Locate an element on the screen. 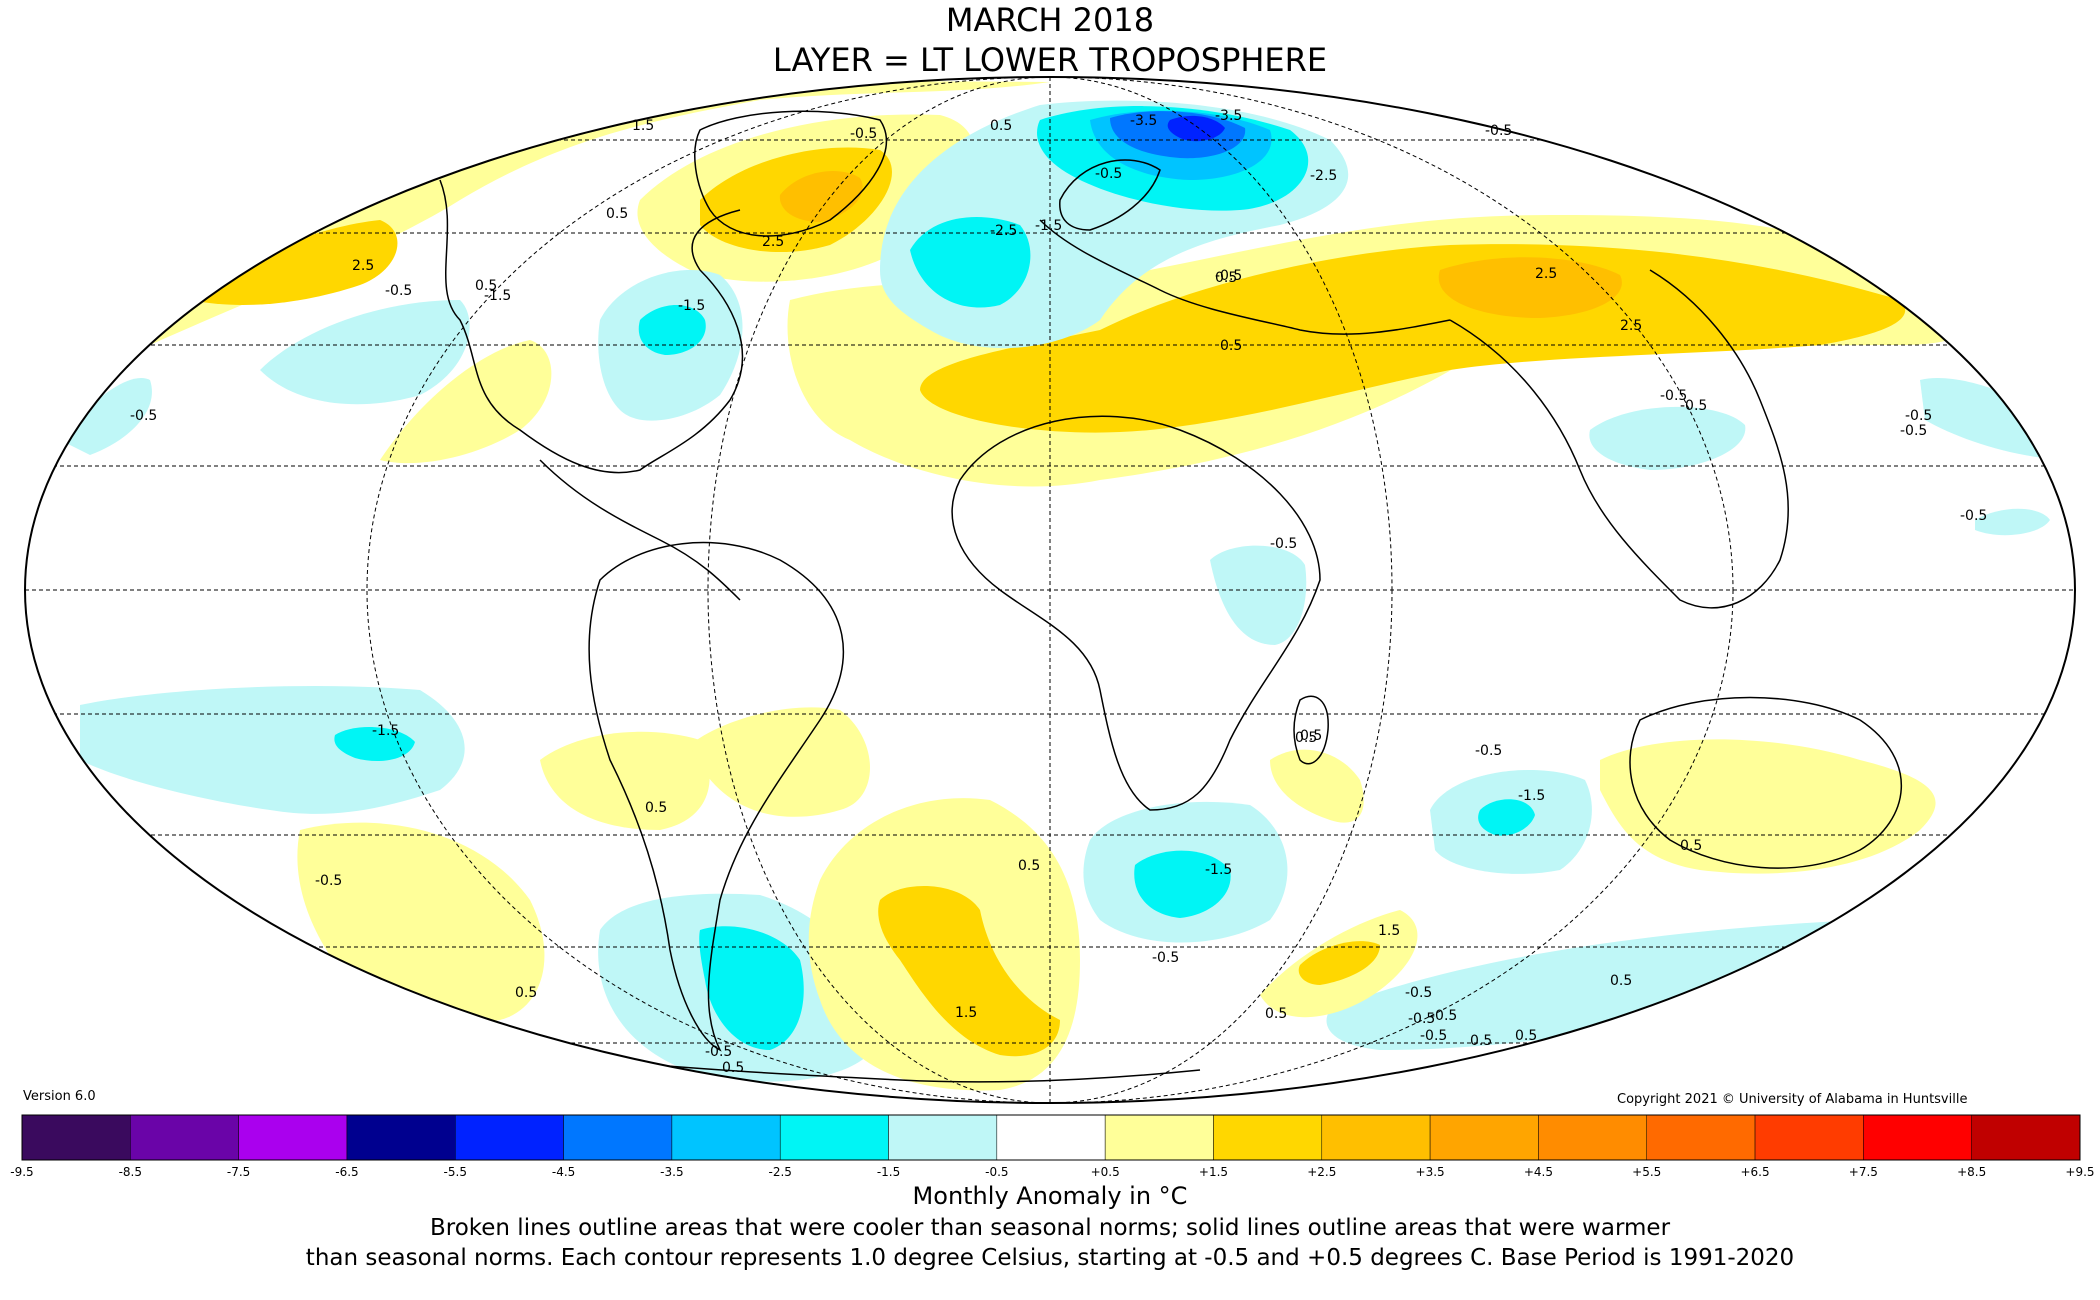 The width and height of the screenshot is (2100, 1300). cool-region-north-pacific is located at coordinates (365, 352).